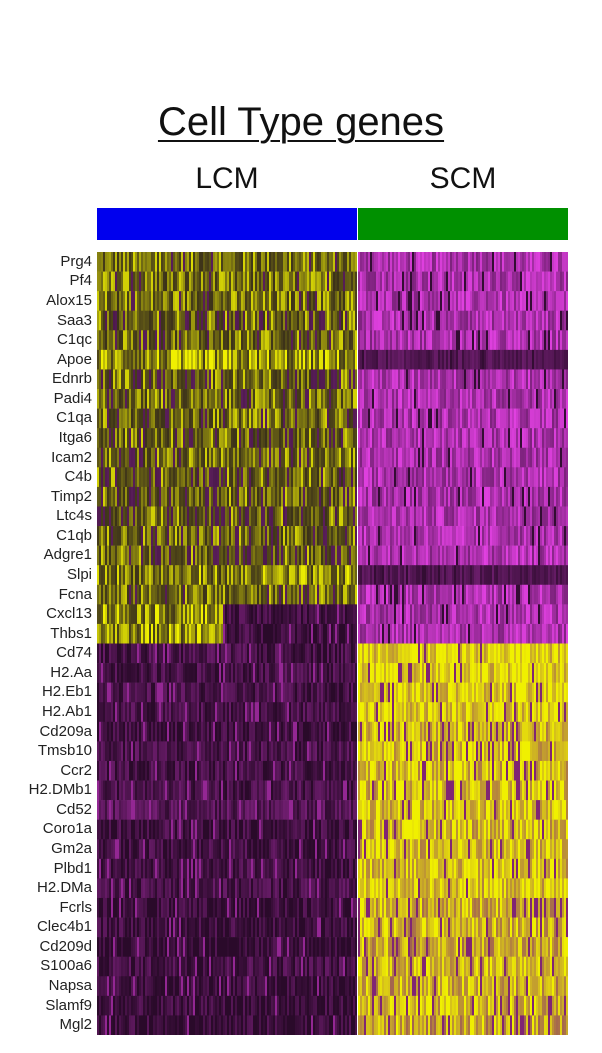  What do you see at coordinates (71, 457) in the screenshot?
I see `gene-label-icam2: Icam2` at bounding box center [71, 457].